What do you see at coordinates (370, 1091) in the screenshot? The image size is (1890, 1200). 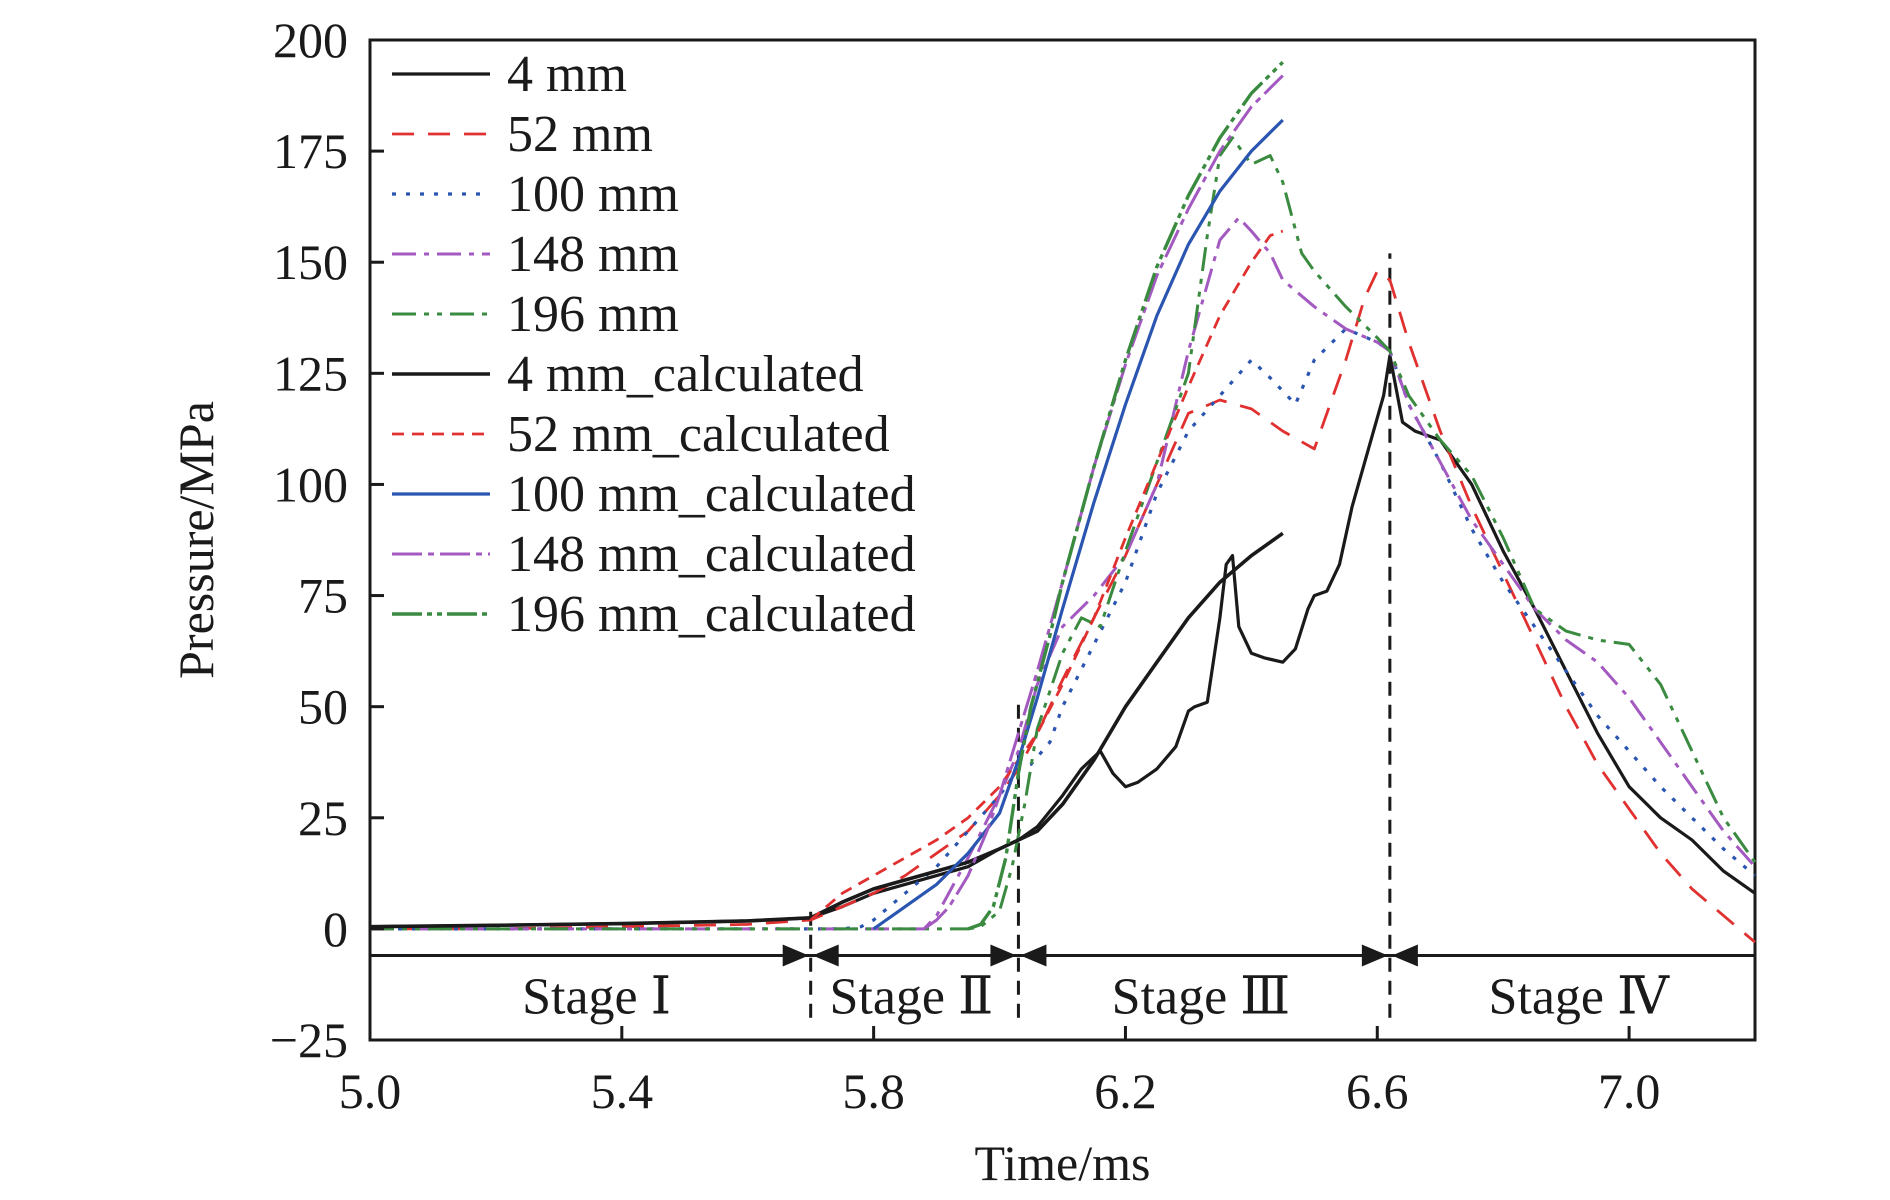 I see `x-tick-label: 5.0` at bounding box center [370, 1091].